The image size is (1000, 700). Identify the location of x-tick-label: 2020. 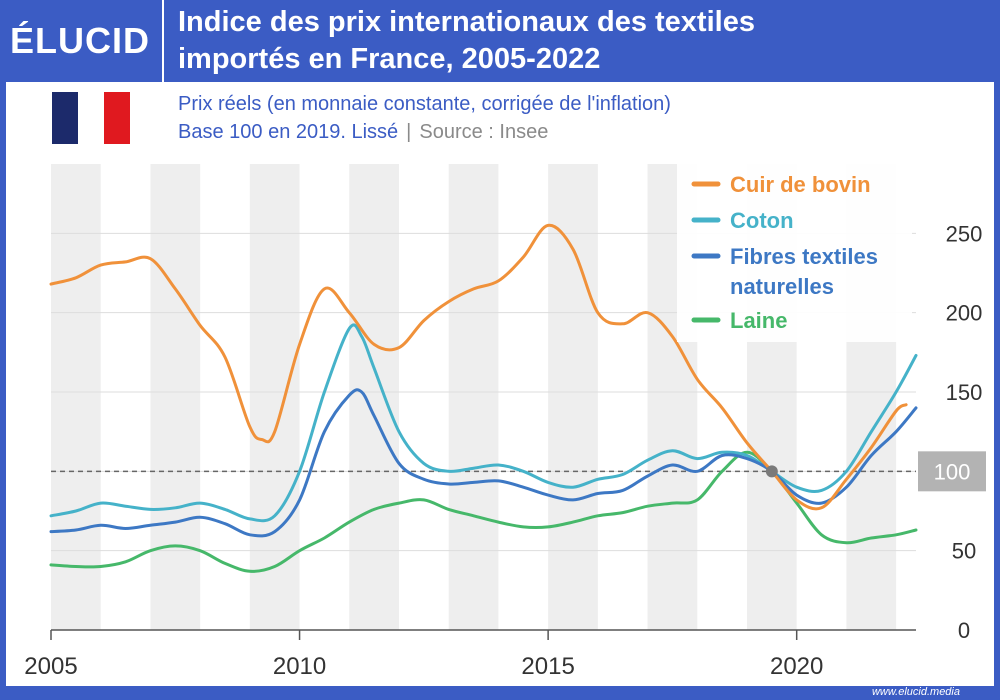
(796, 666).